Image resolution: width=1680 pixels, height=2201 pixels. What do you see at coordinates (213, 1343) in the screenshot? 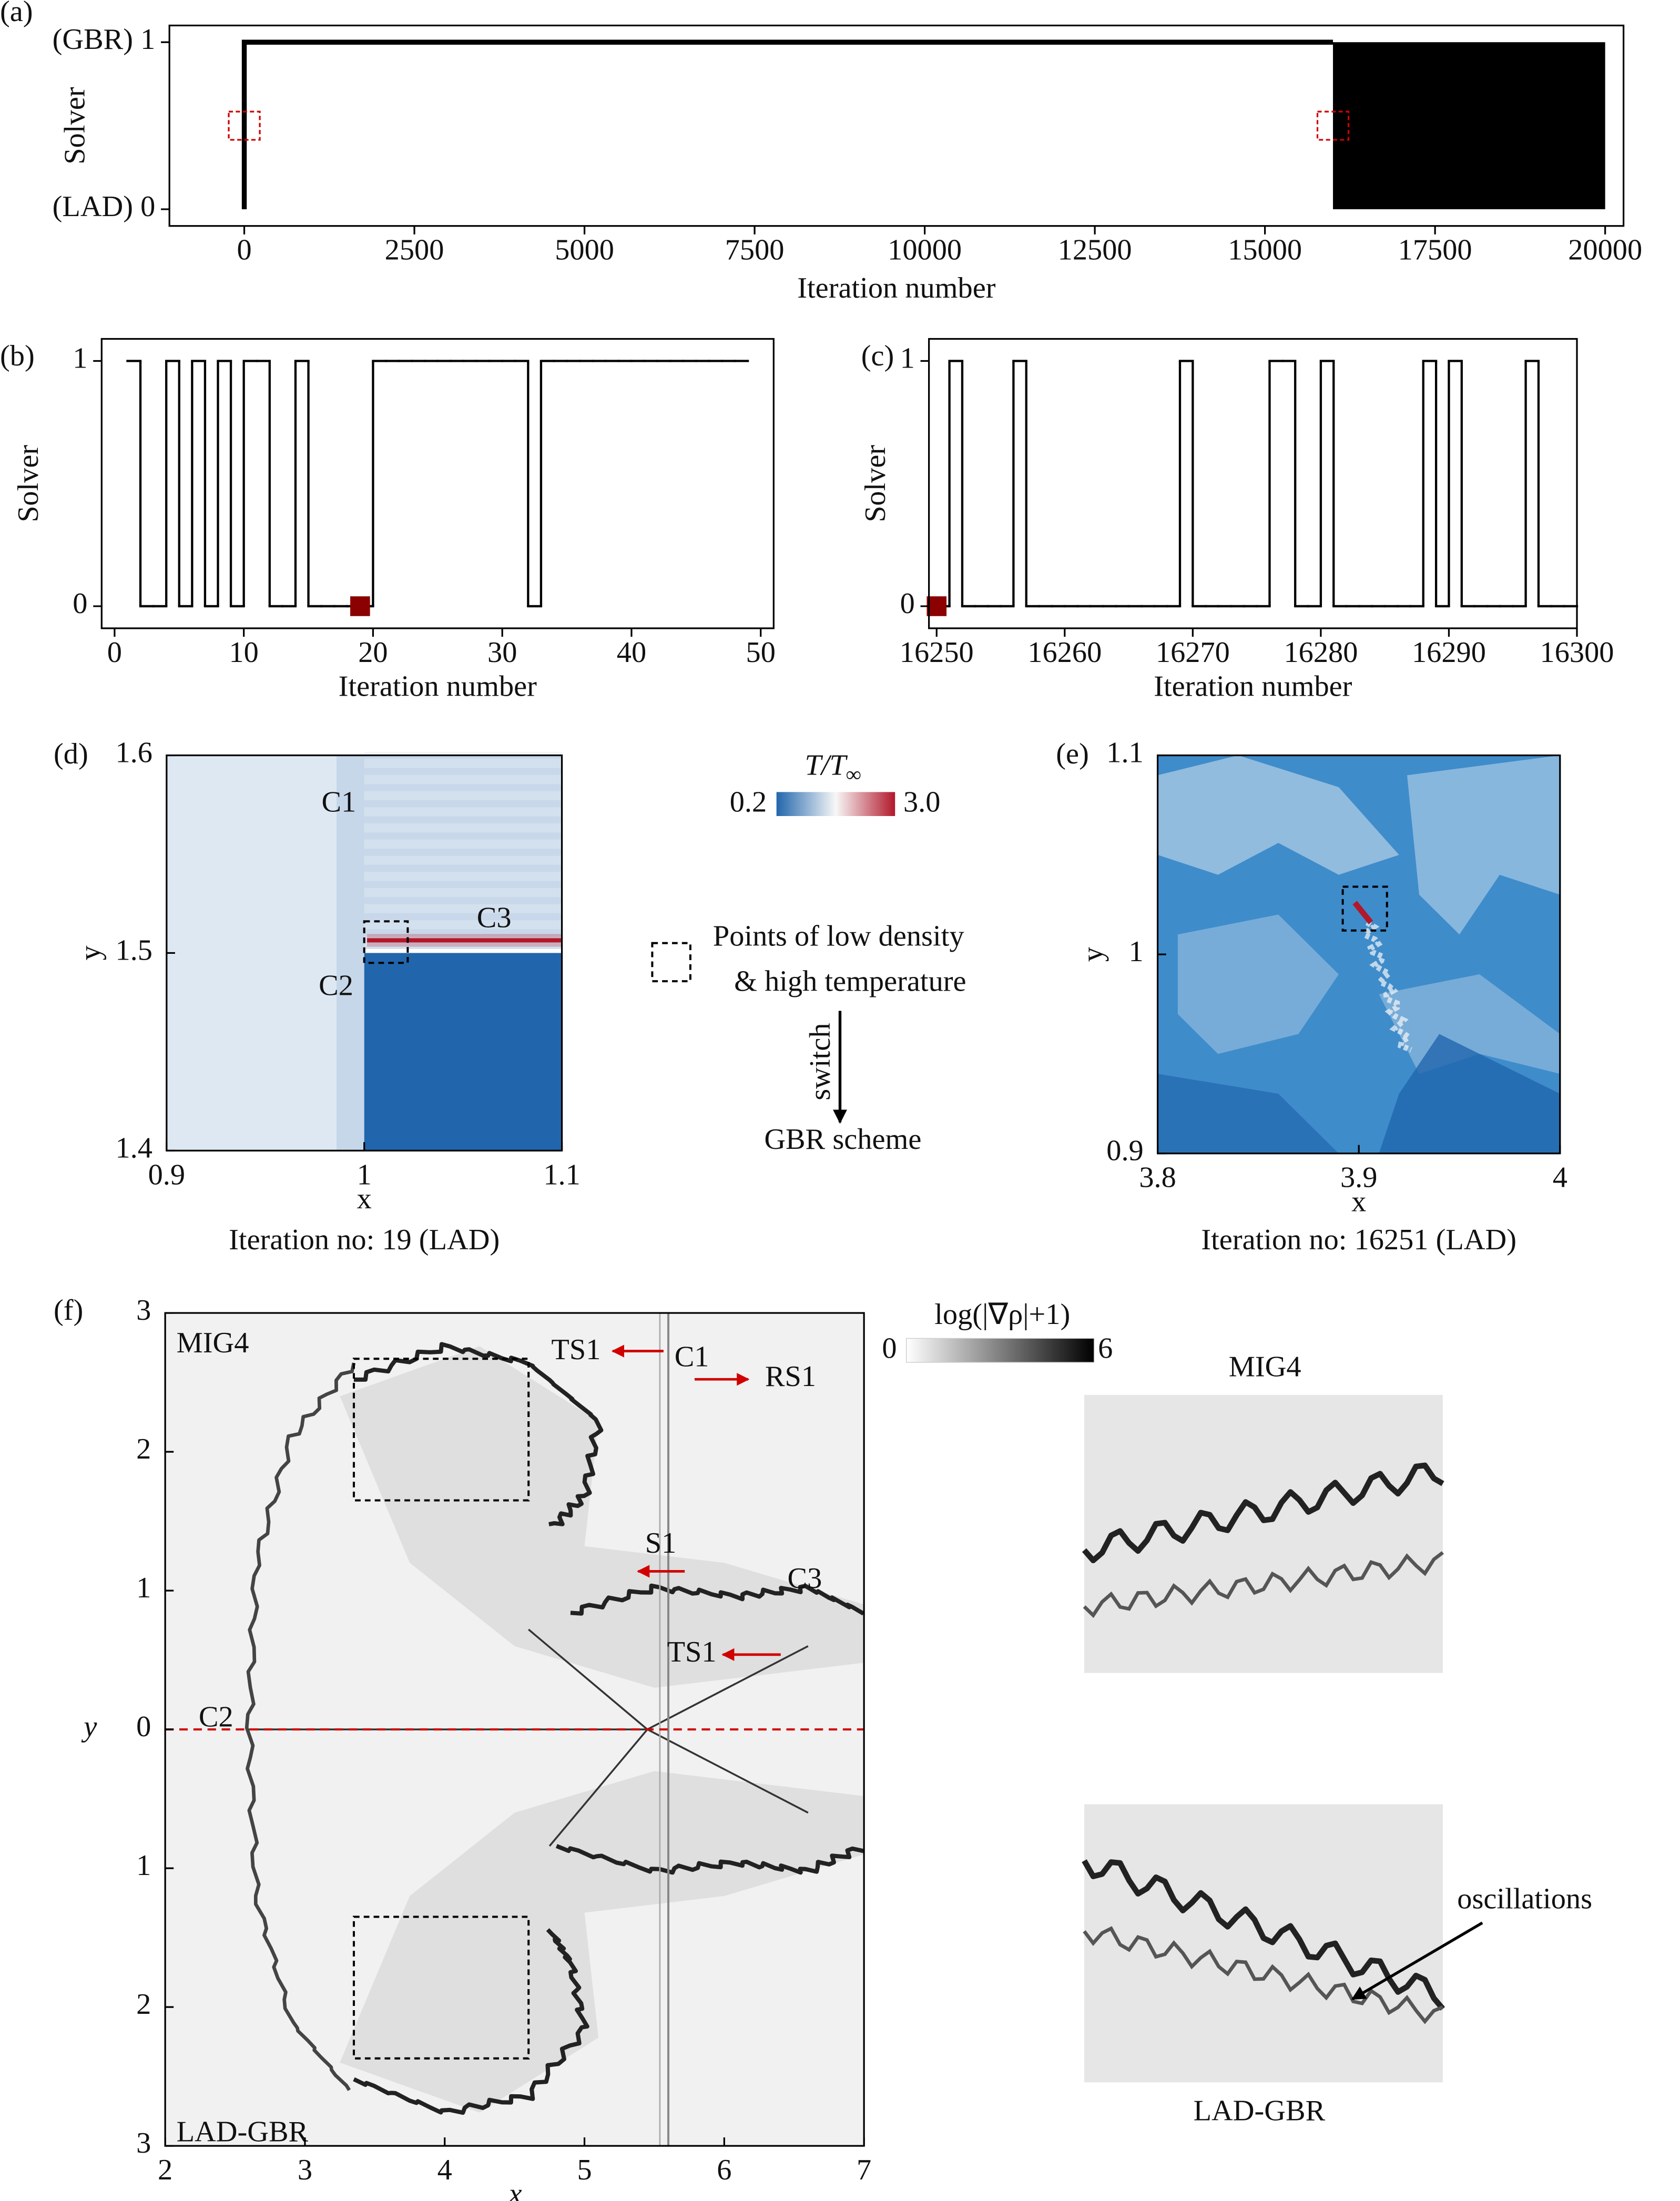
I see `annotation: MIG4` at bounding box center [213, 1343].